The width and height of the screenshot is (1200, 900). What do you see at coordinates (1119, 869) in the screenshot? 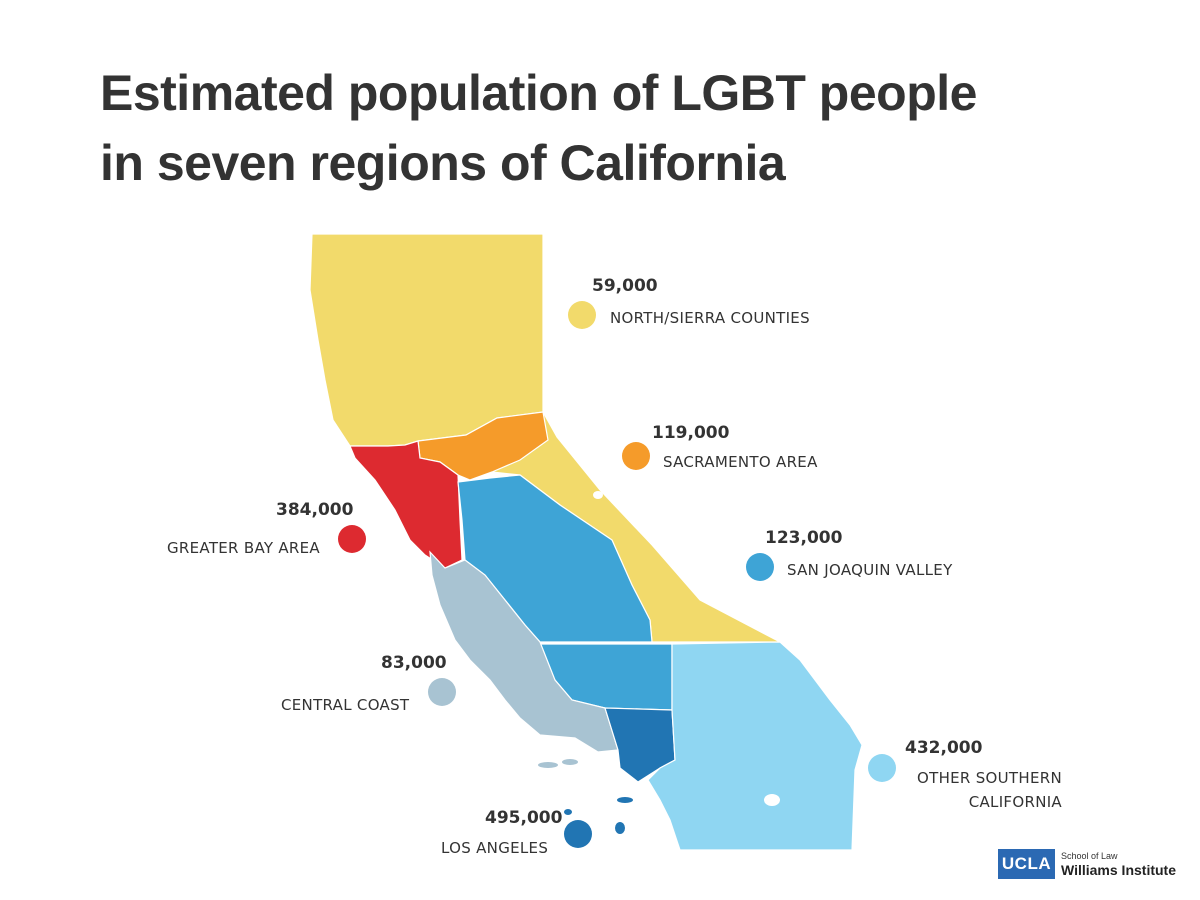
I see `logo-institute: Williams Institute` at bounding box center [1119, 869].